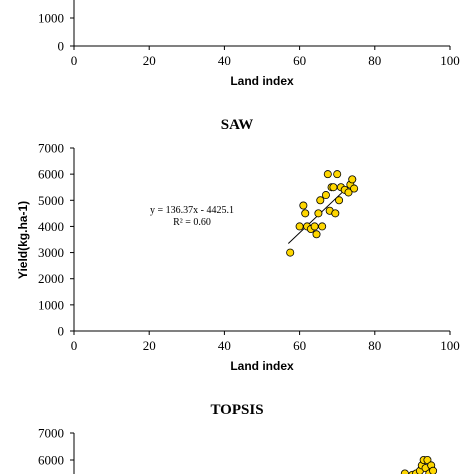 The height and width of the screenshot is (474, 474). I want to click on y-tick-label: 2000, so click(51, 278).